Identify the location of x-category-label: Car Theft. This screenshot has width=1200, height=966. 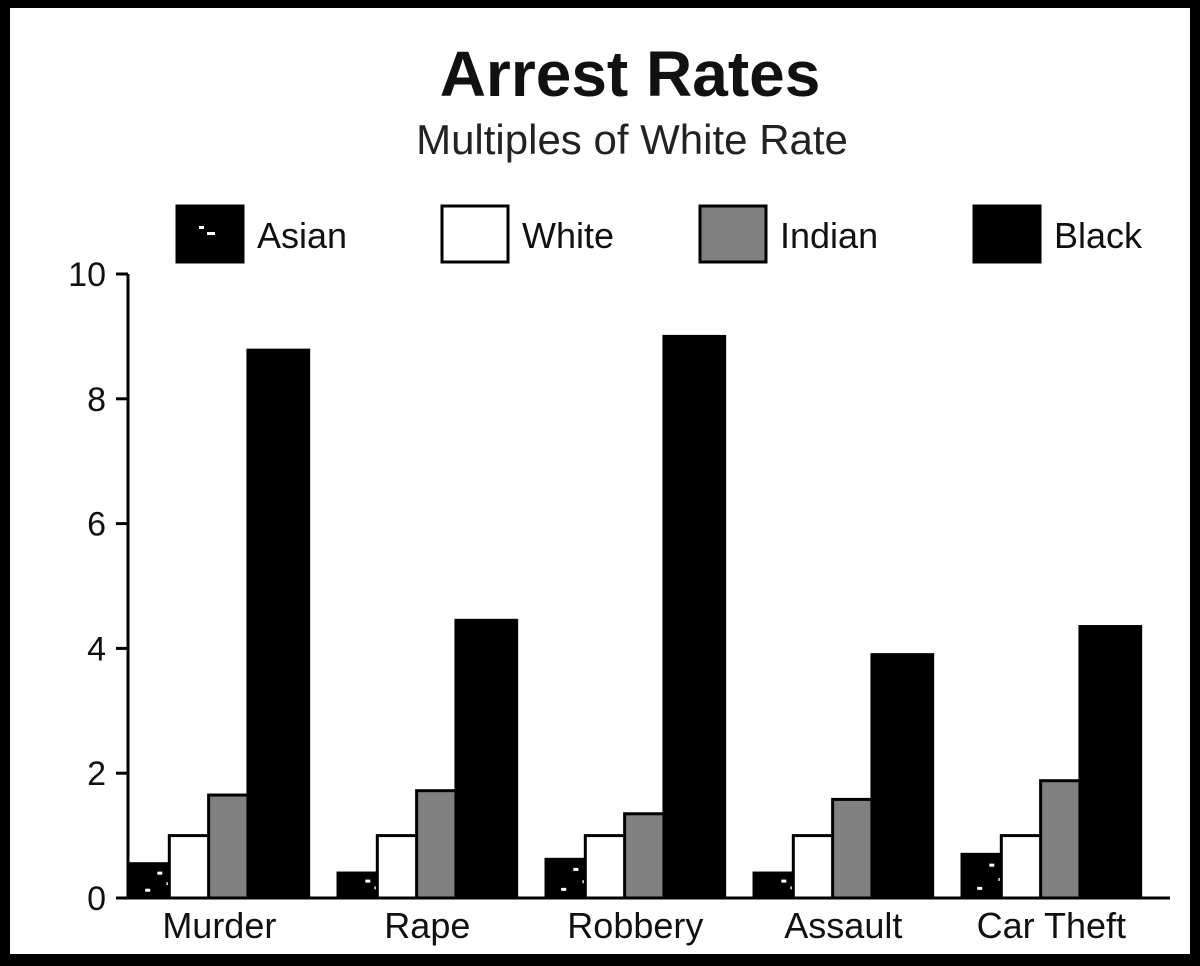
(1051, 925).